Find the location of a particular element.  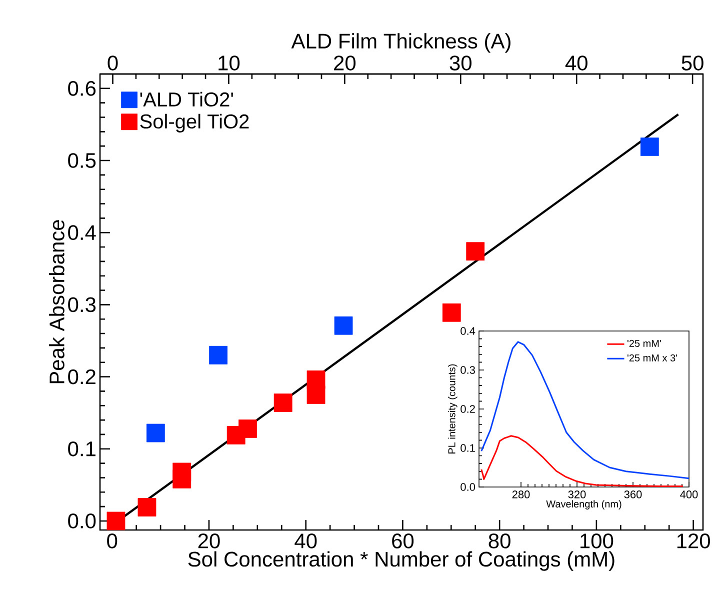

legend-label: '25 mM' is located at coordinates (644, 343).